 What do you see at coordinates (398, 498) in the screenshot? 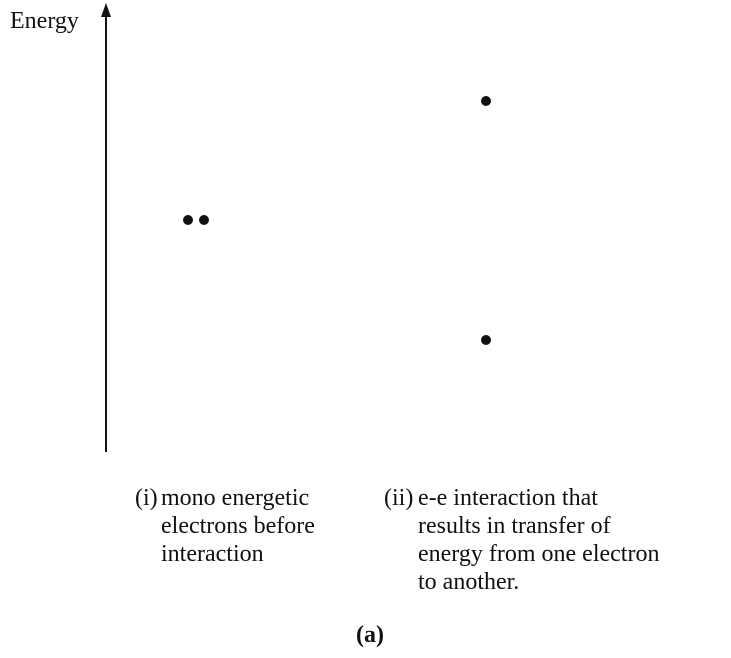
I see `caption-label: (ii)` at bounding box center [398, 498].